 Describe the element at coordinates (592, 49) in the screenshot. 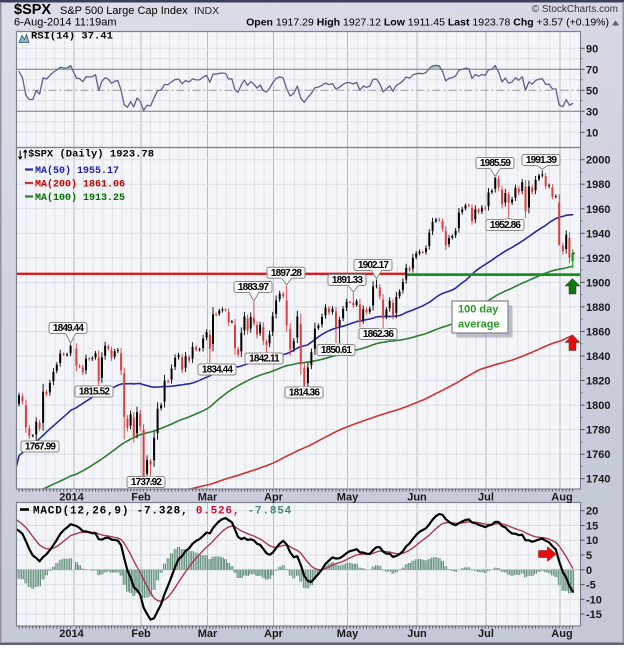

I see `svg-text: 90` at that location.